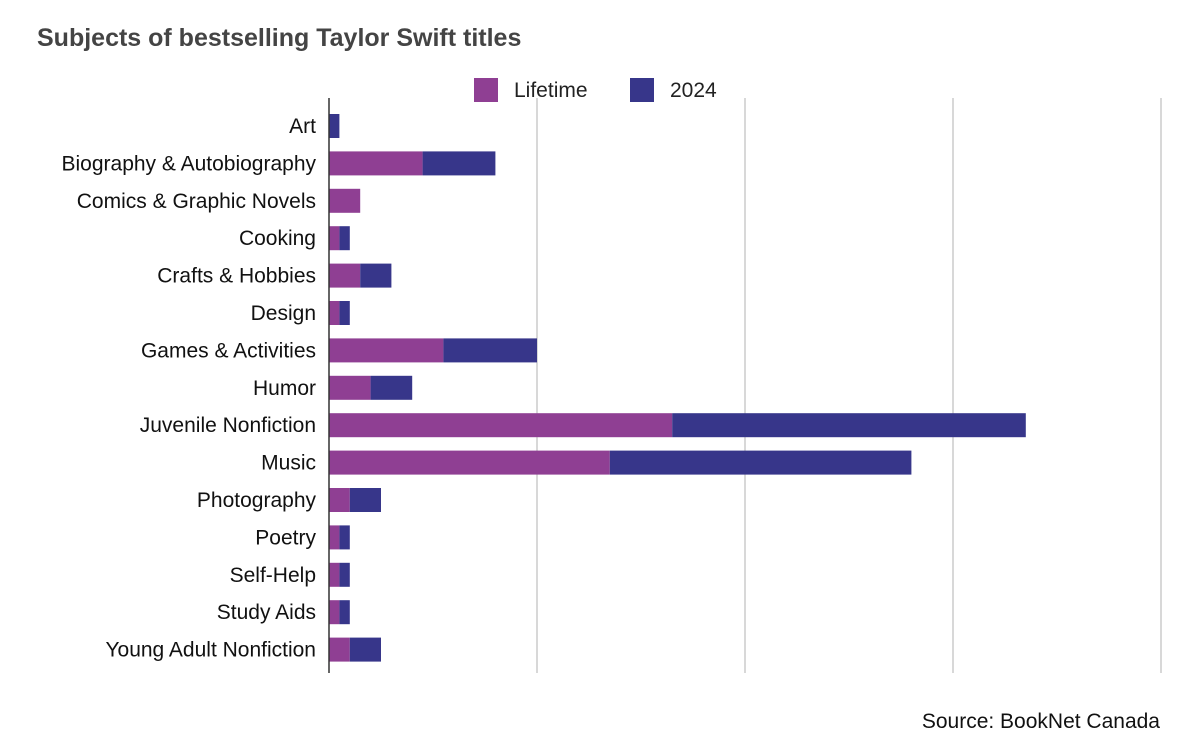  What do you see at coordinates (273, 575) in the screenshot?
I see `category-label: Self-Help` at bounding box center [273, 575].